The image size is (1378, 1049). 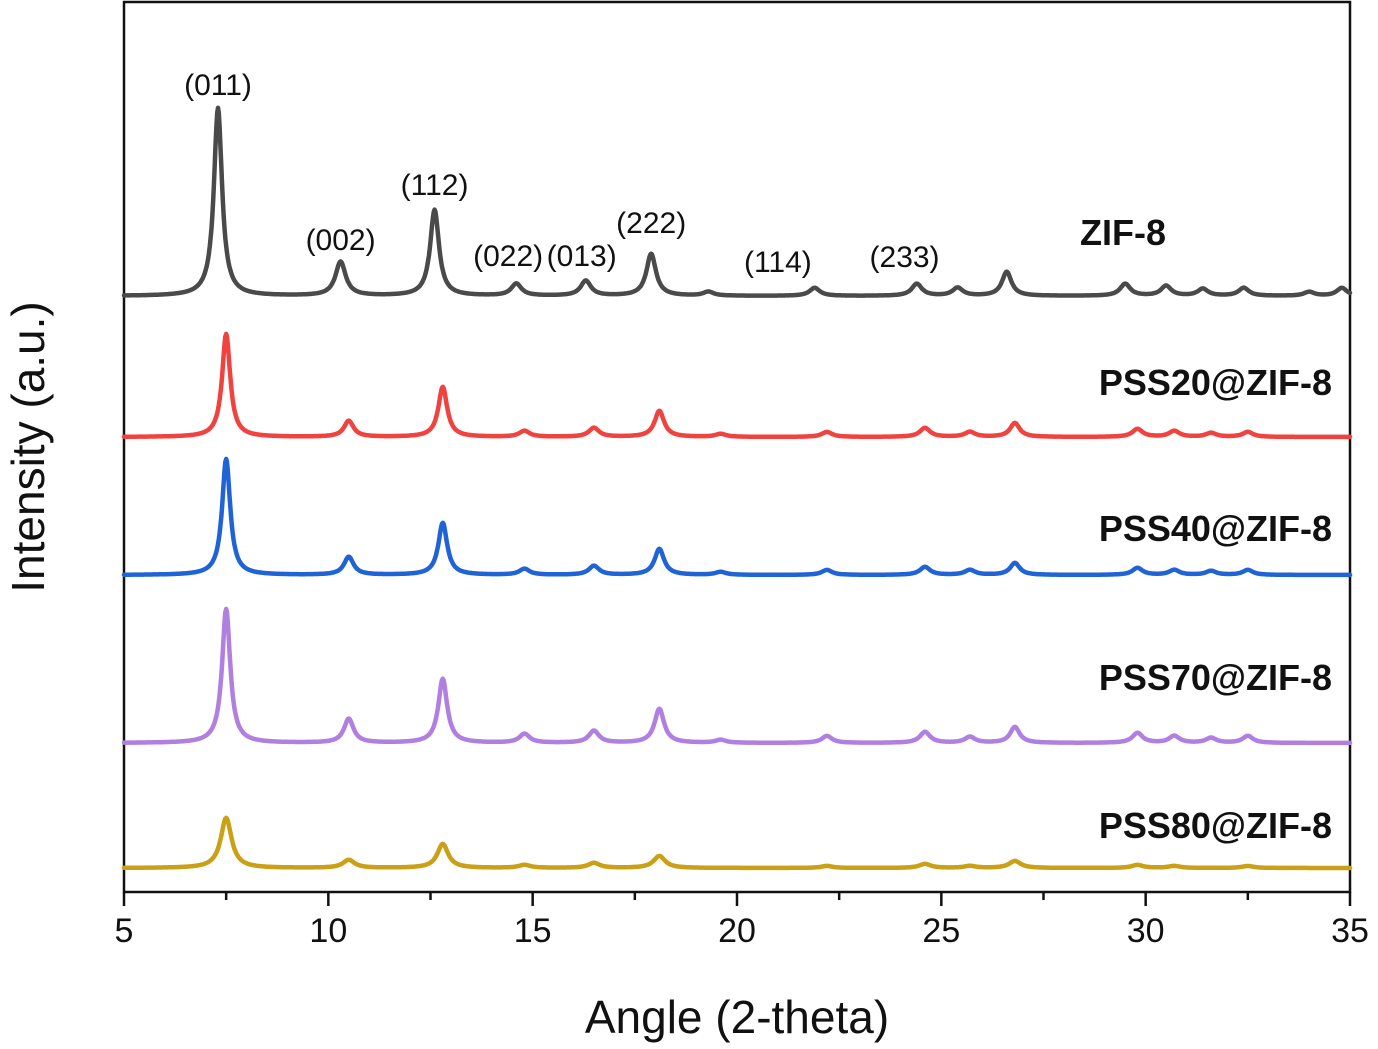 I want to click on x-tick-label: 25, so click(x=941, y=931).